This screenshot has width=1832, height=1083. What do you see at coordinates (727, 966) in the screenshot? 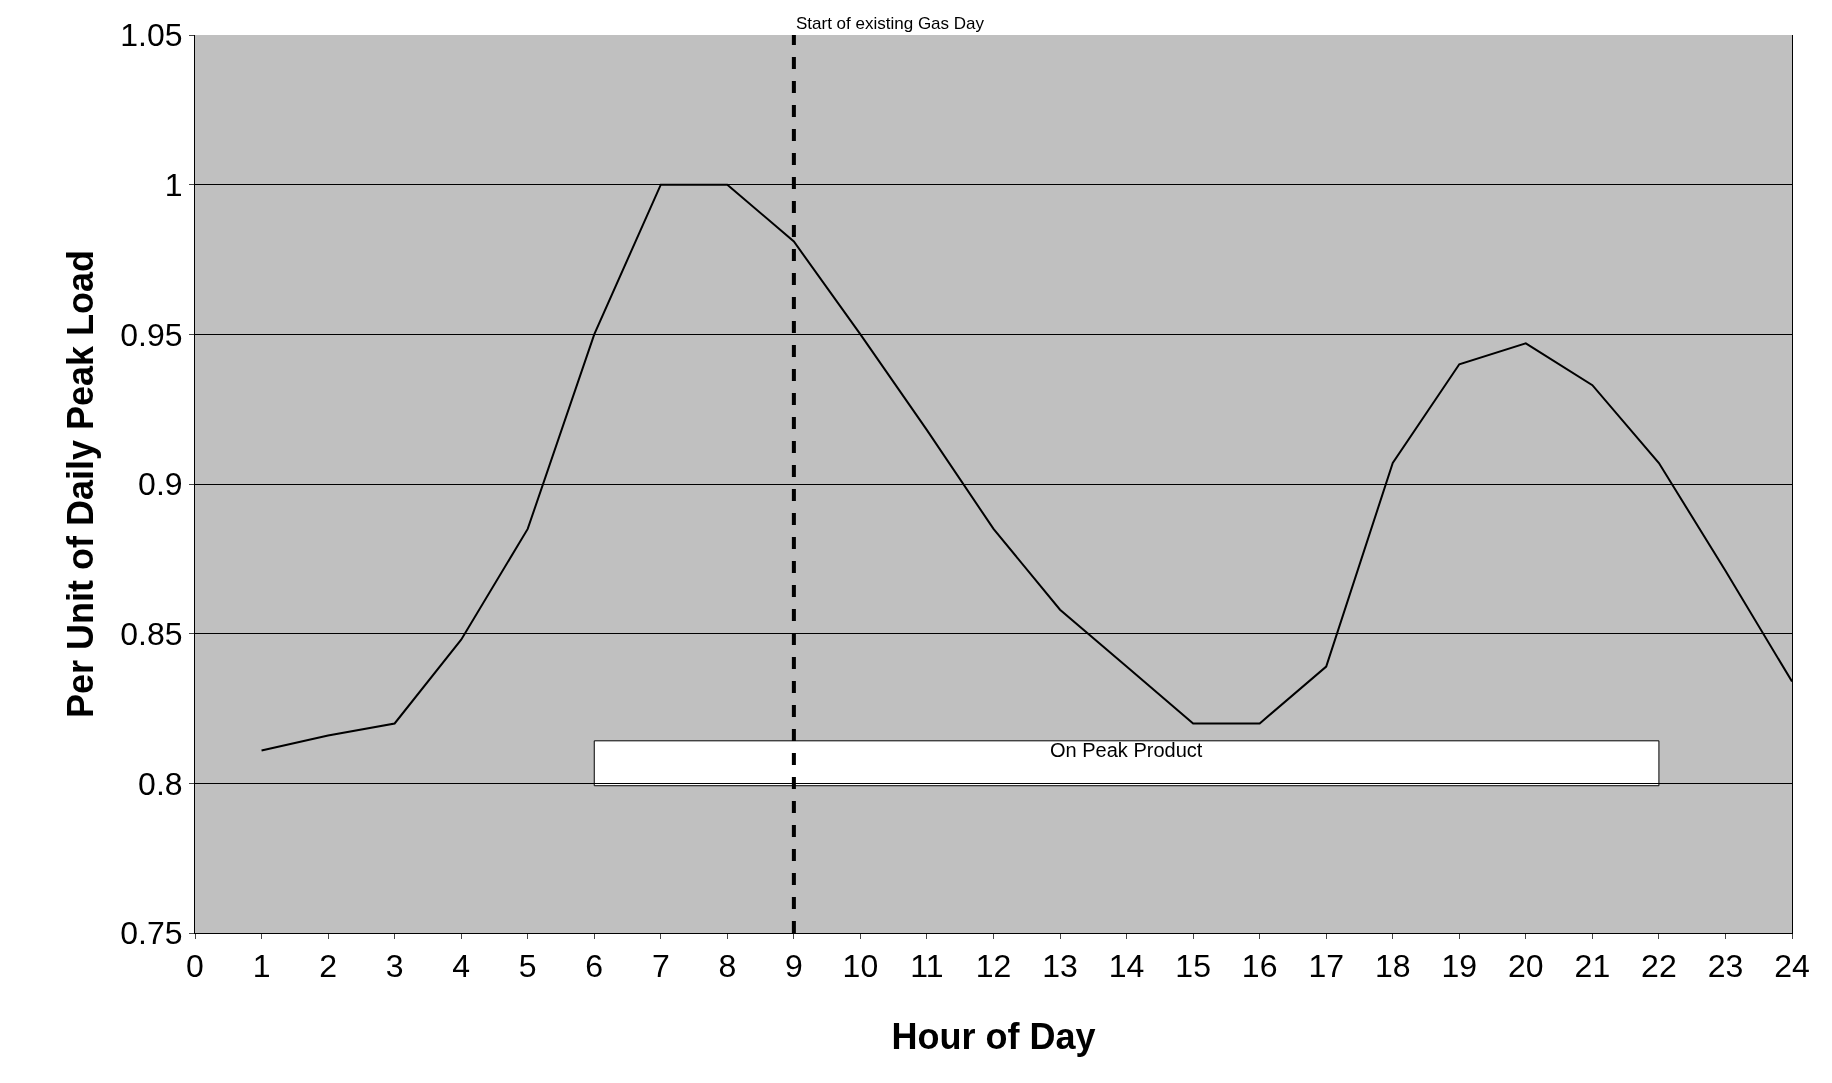
I see `x-tick-label: 8` at bounding box center [727, 966].